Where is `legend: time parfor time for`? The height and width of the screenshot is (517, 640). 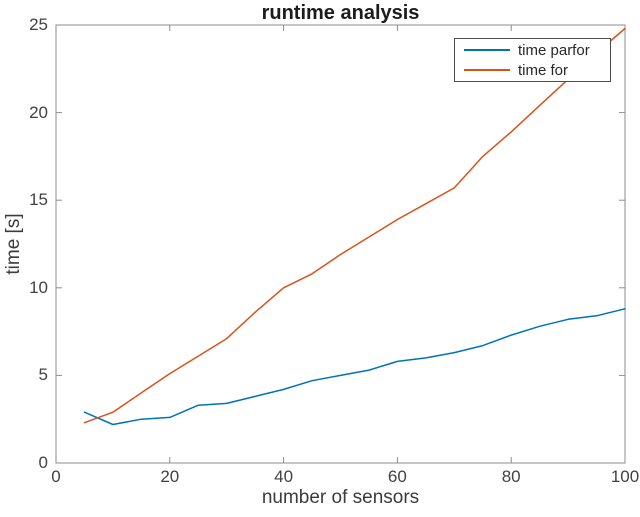 legend: time parfor time for is located at coordinates (532, 60).